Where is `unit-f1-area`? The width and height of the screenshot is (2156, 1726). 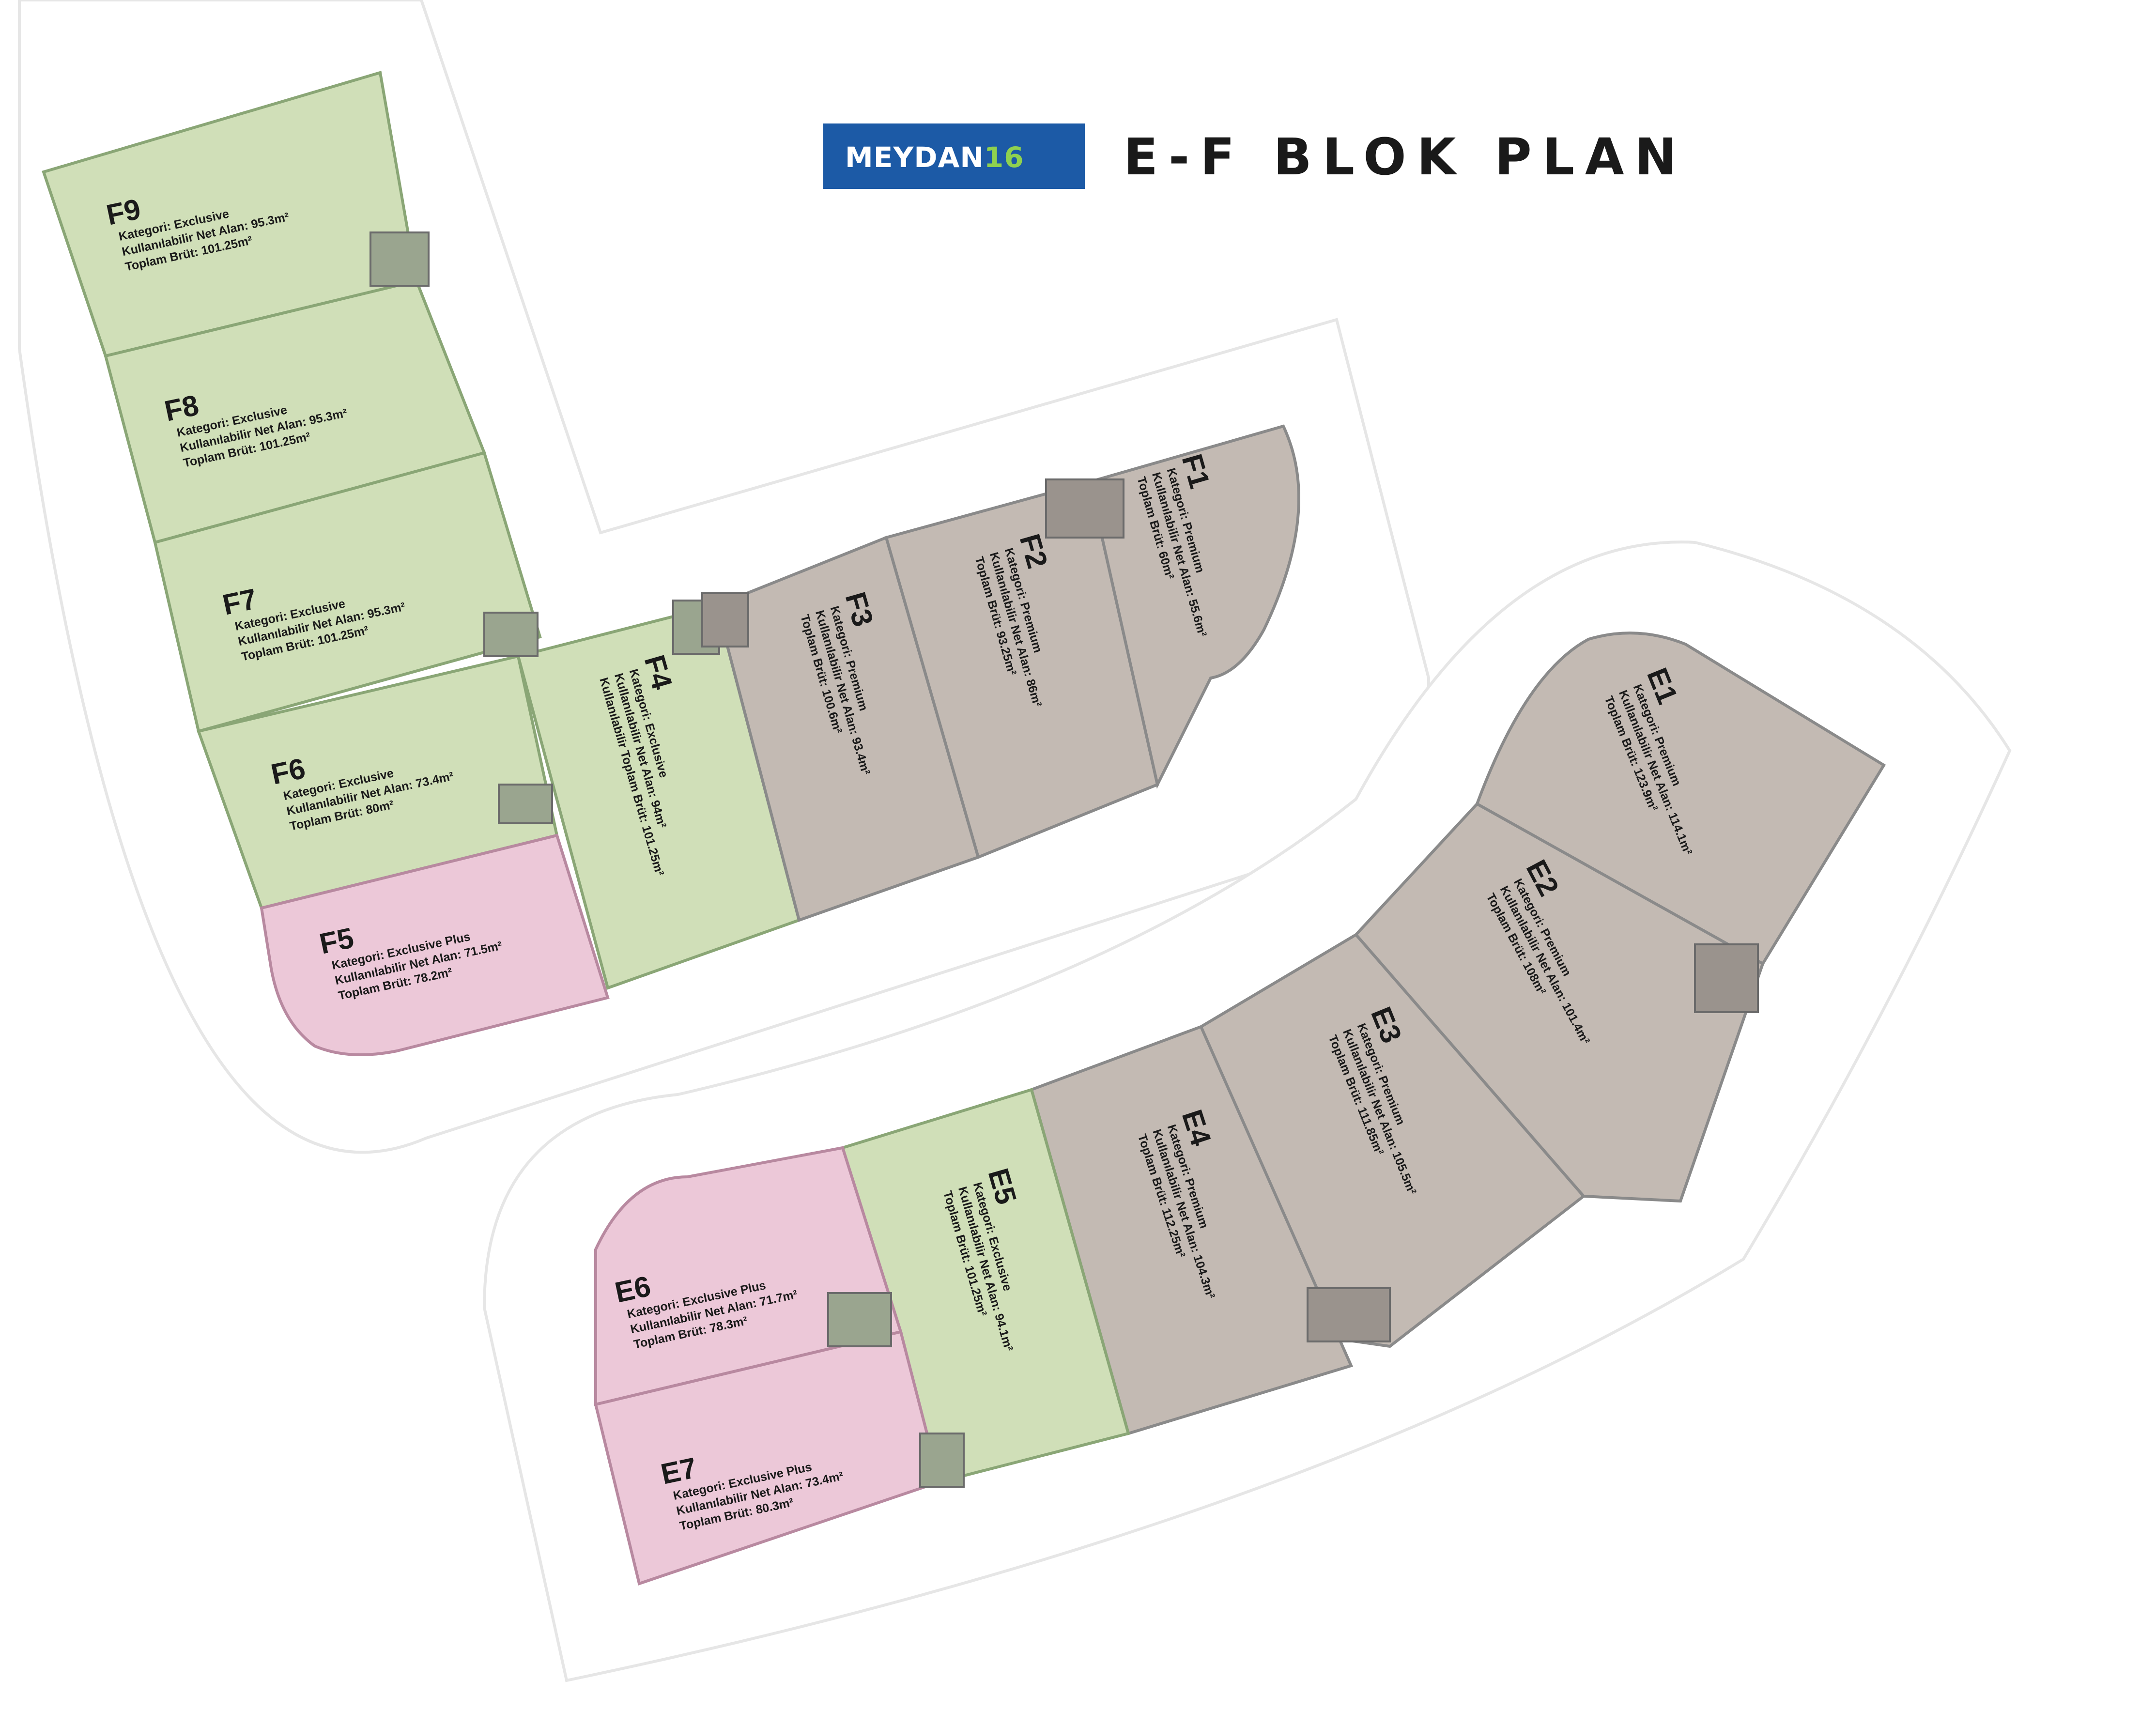 unit-f1-area is located at coordinates (1194, 607).